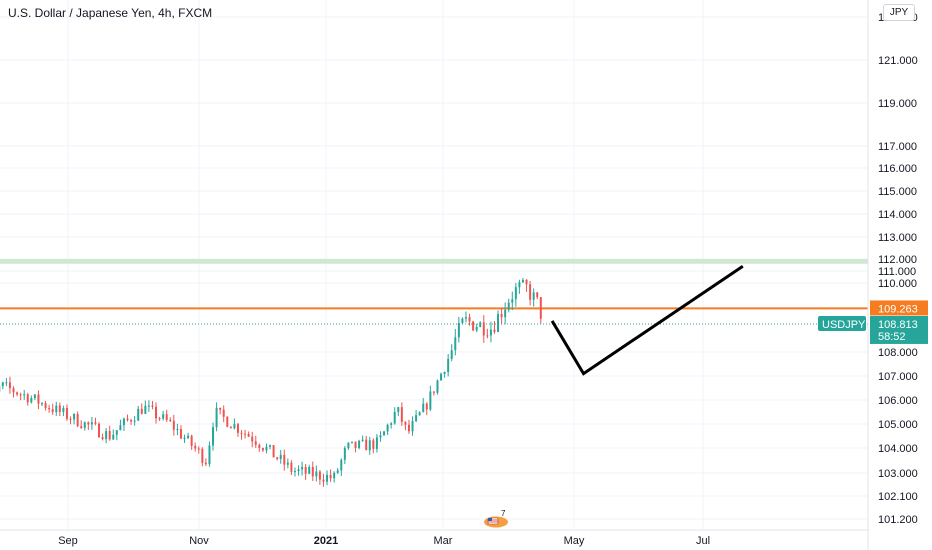 Image resolution: width=932 pixels, height=550 pixels. I want to click on time-axis: Sep Nov 2021 Mar May Jul, so click(434, 538).